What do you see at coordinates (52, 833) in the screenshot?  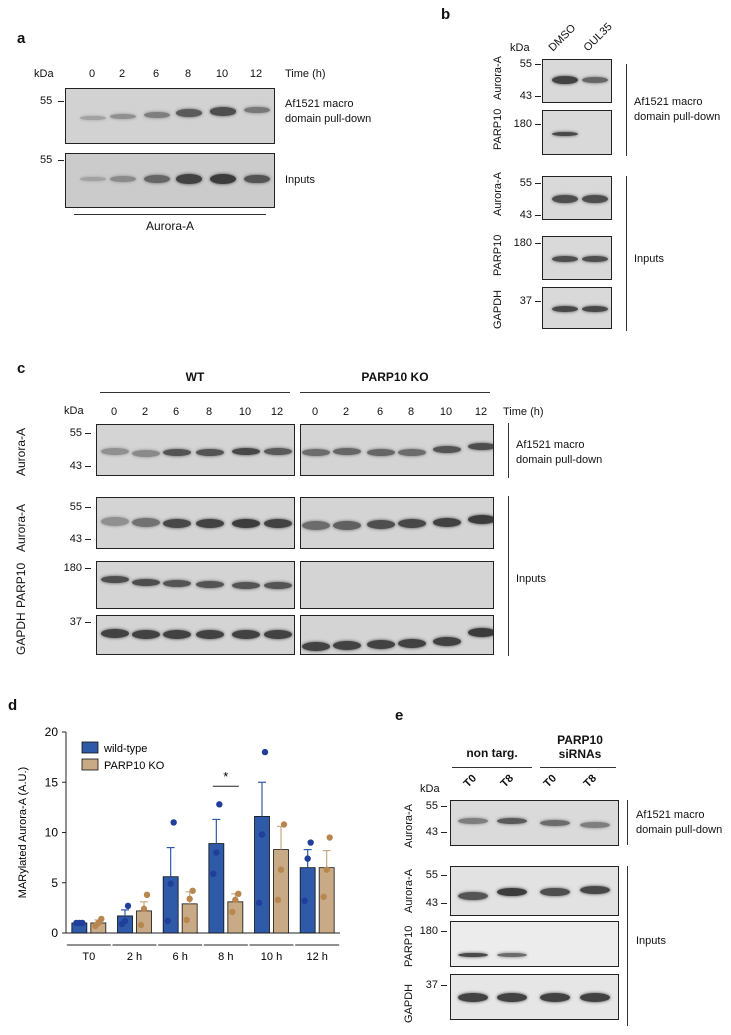 I see `y-tick-label: 10` at bounding box center [52, 833].